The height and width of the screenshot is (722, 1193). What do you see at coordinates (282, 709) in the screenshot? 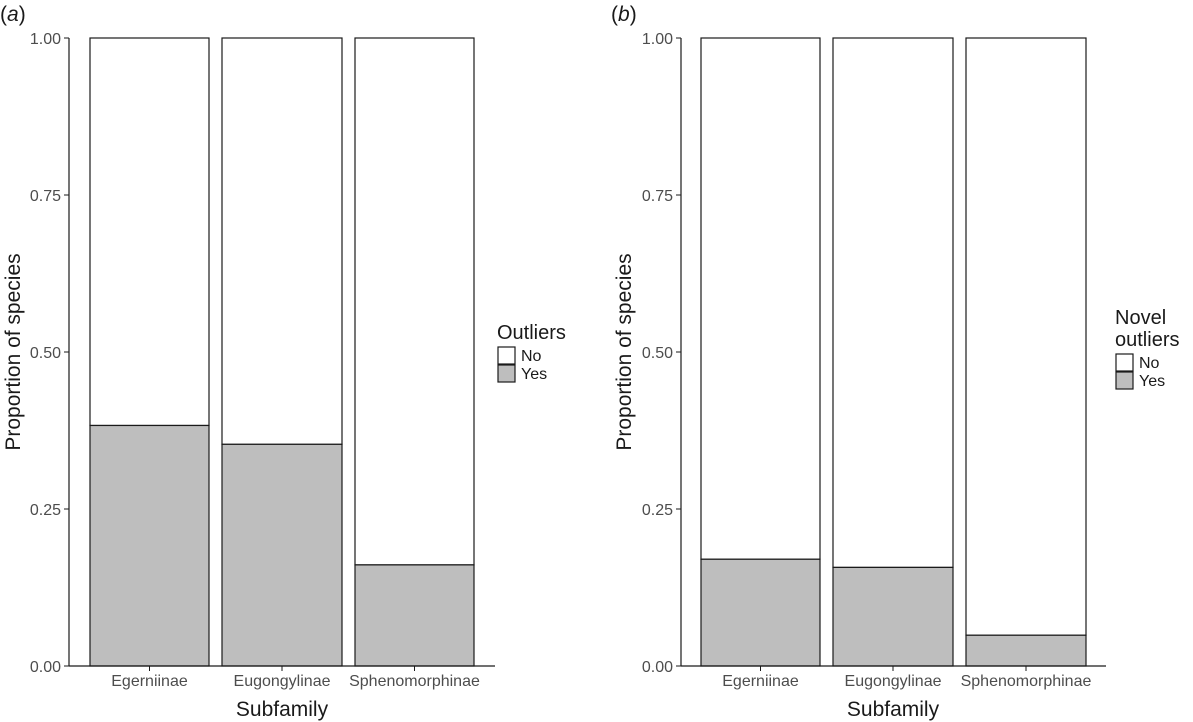
I see `x-axis-title-a: Subfamily` at bounding box center [282, 709].